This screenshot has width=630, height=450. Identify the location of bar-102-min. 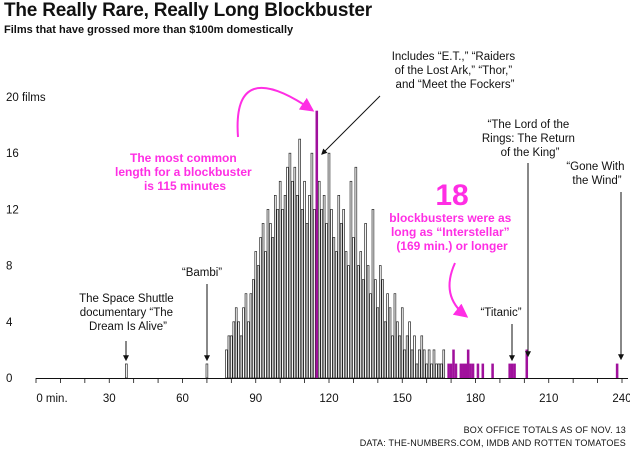
(285, 287).